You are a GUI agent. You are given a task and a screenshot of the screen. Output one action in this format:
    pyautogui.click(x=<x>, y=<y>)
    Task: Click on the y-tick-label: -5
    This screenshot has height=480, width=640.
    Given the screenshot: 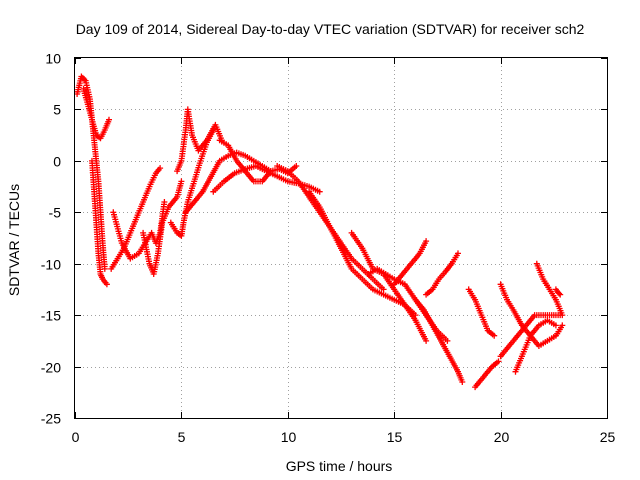 What is the action you would take?
    pyautogui.click(x=55, y=213)
    